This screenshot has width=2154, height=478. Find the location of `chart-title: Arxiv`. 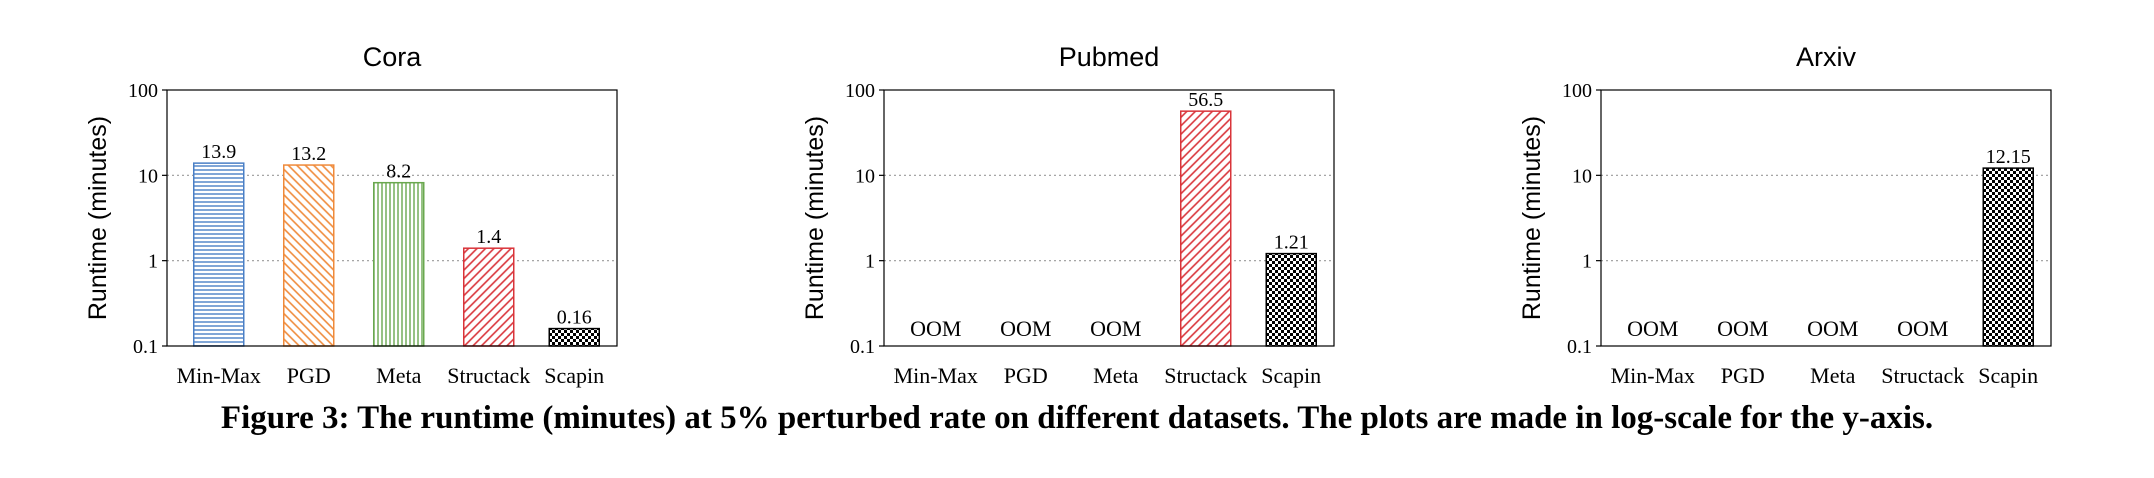

chart-title: Arxiv is located at coordinates (1826, 57).